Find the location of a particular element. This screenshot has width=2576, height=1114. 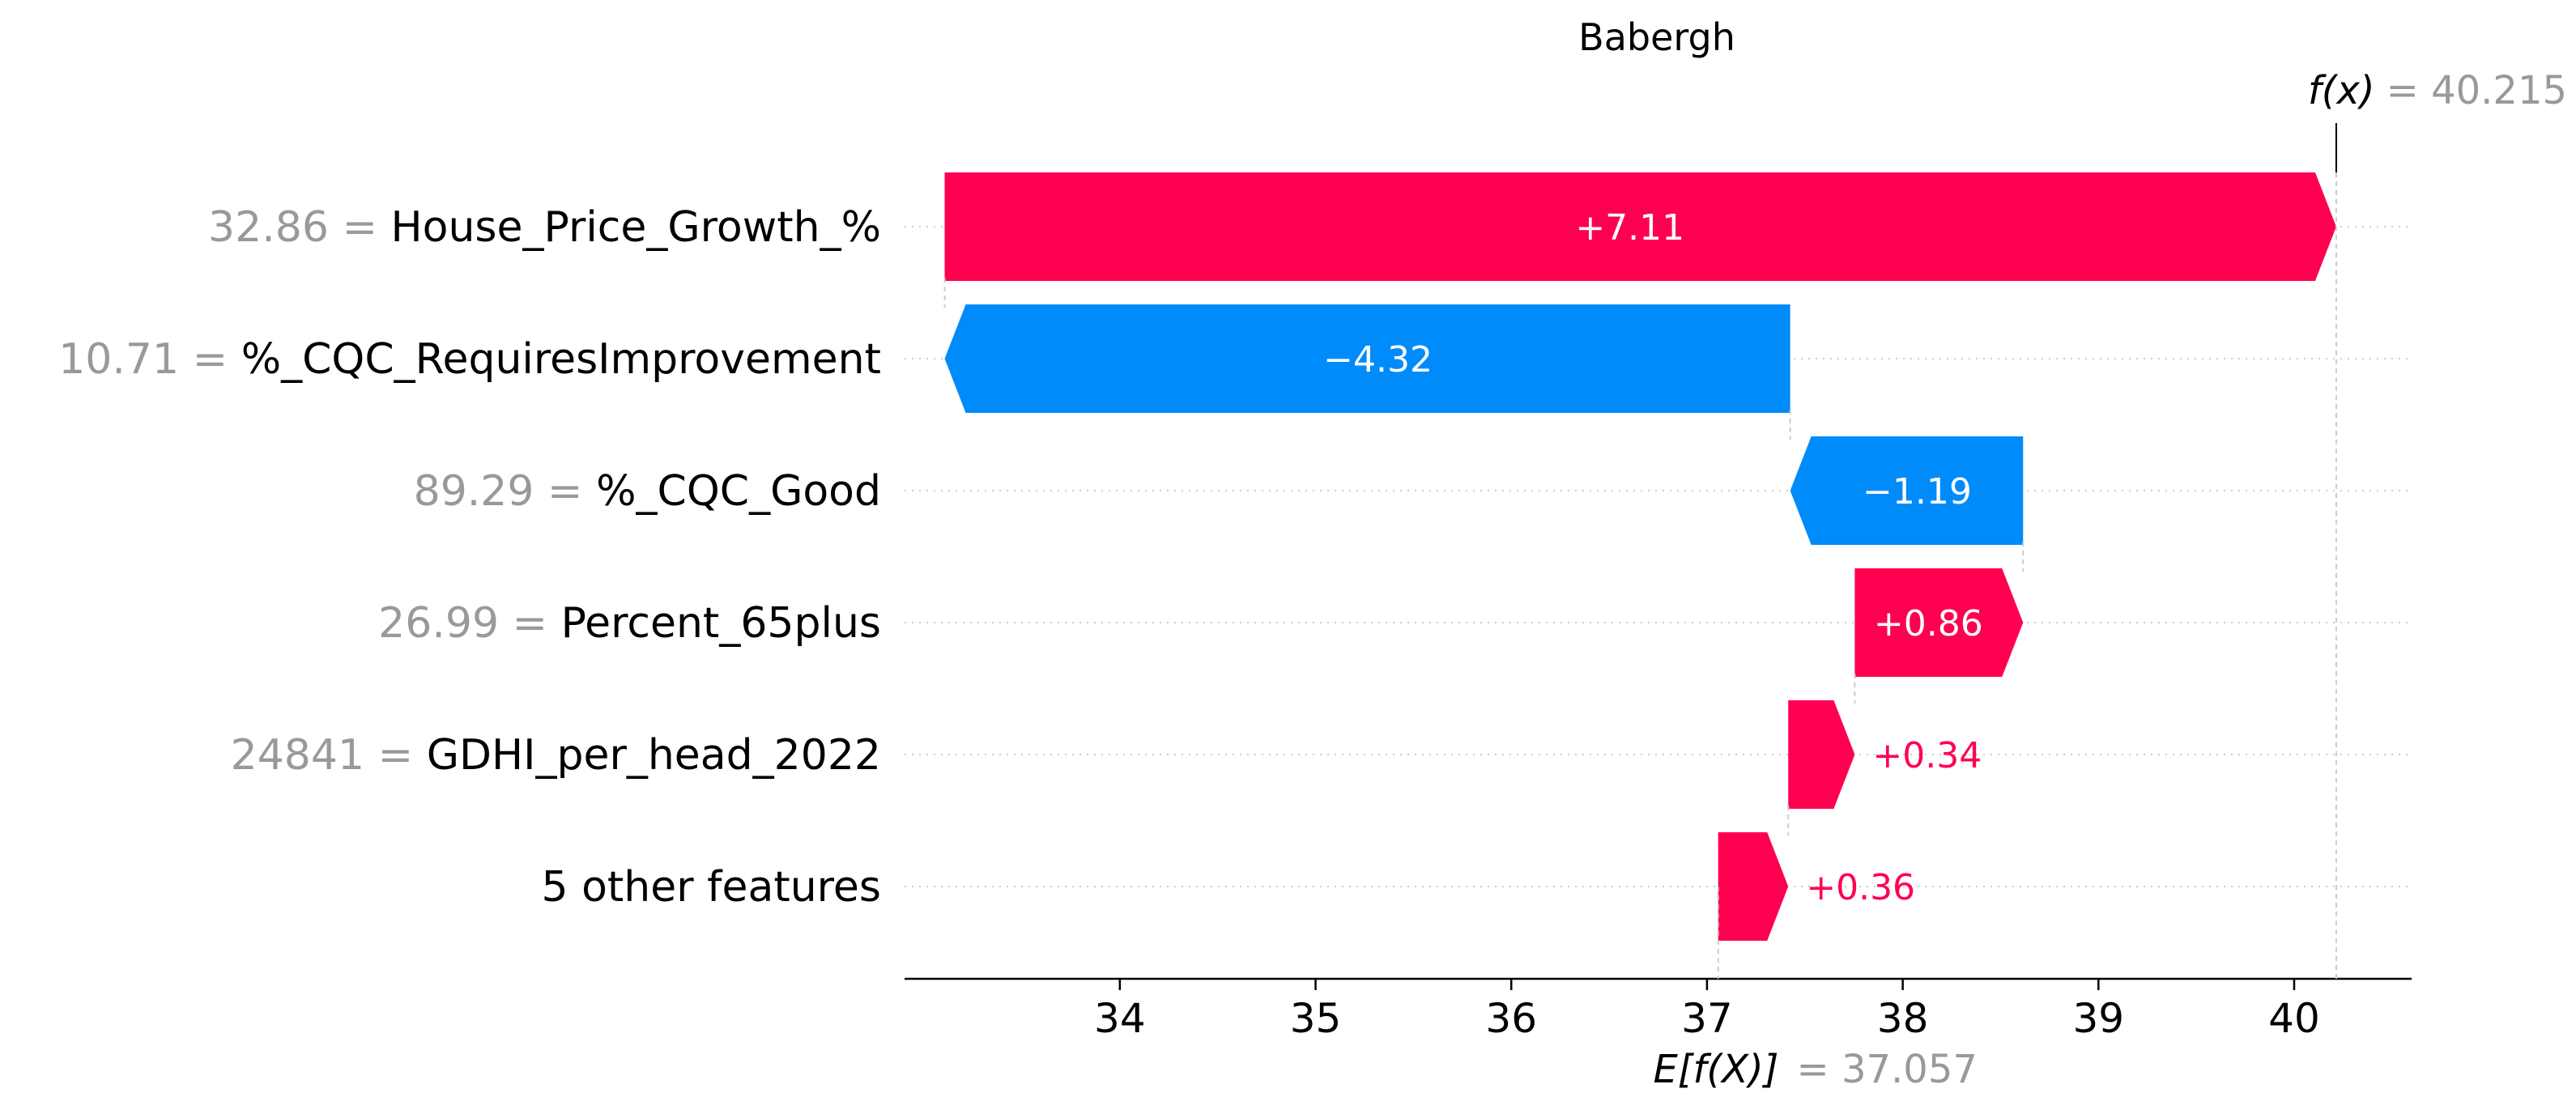

bar-value-label: +0.36 is located at coordinates (1860, 887).